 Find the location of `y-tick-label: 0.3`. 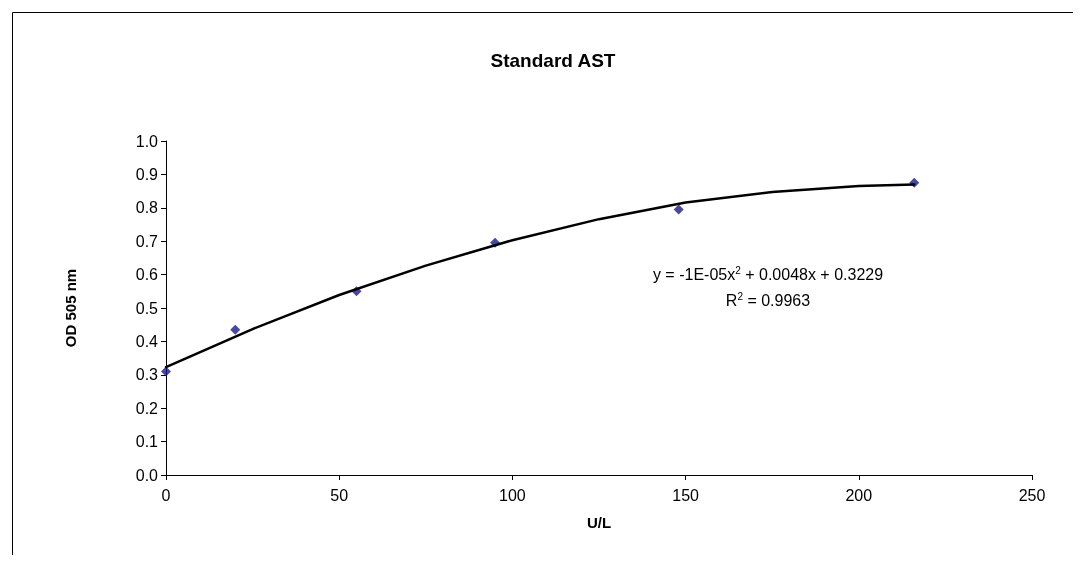

y-tick-label: 0.3 is located at coordinates (147, 375).